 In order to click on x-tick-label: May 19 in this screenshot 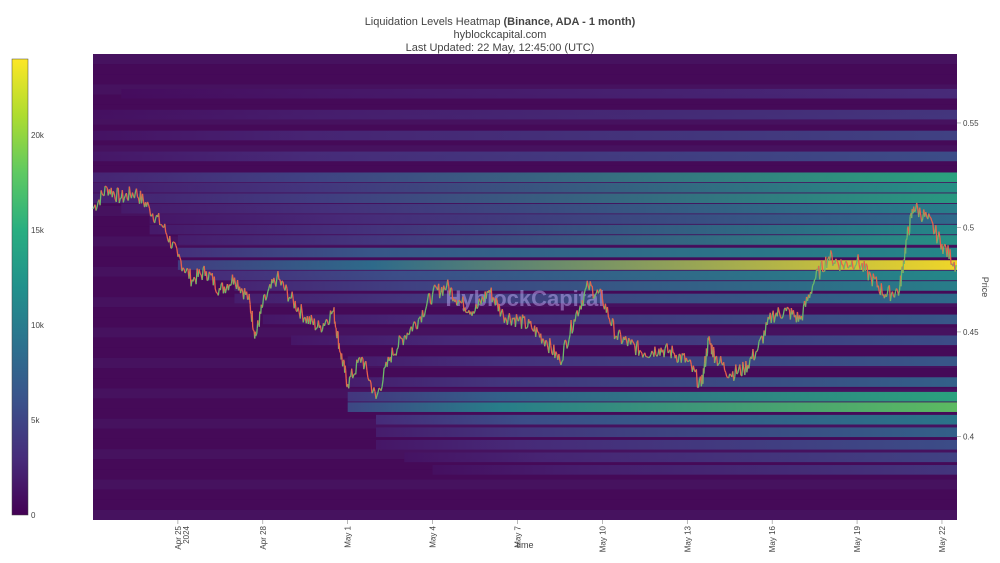, I will do `click(857, 538)`.